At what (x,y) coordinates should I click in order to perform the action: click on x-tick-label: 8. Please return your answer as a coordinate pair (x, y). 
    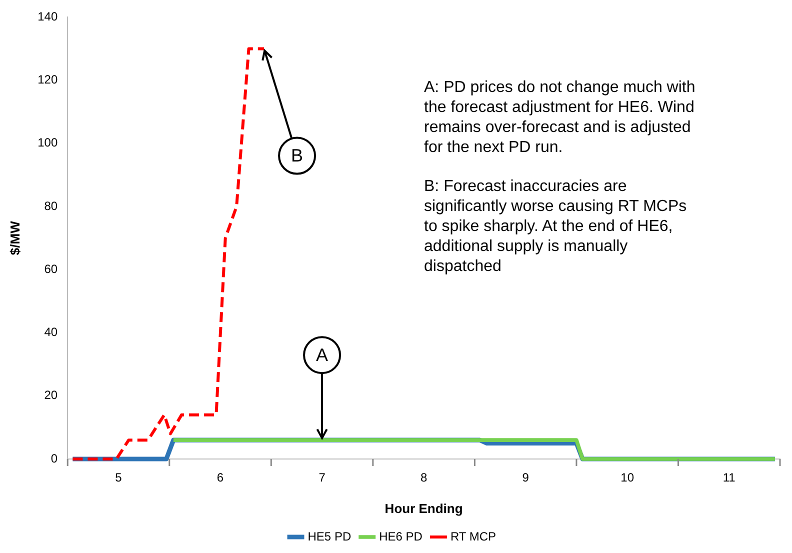
    Looking at the image, I should click on (424, 477).